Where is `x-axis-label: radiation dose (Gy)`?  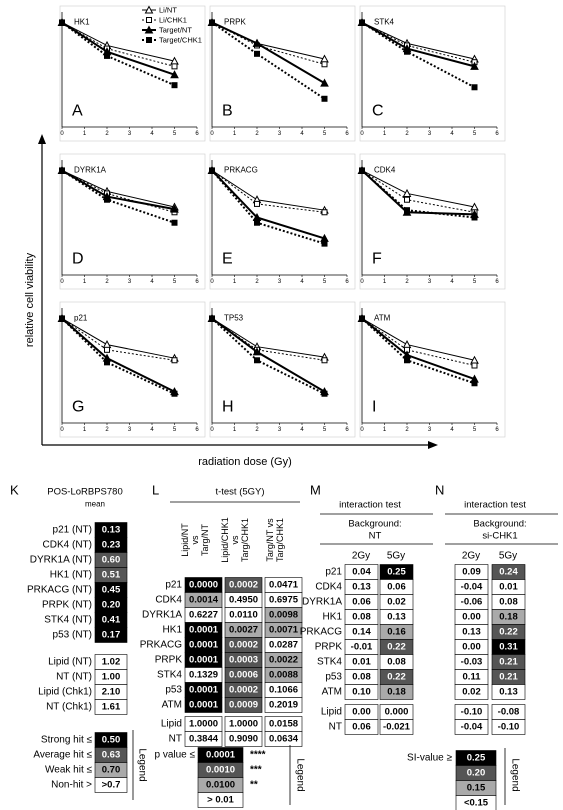
x-axis-label: radiation dose (Gy) is located at coordinates (245, 462).